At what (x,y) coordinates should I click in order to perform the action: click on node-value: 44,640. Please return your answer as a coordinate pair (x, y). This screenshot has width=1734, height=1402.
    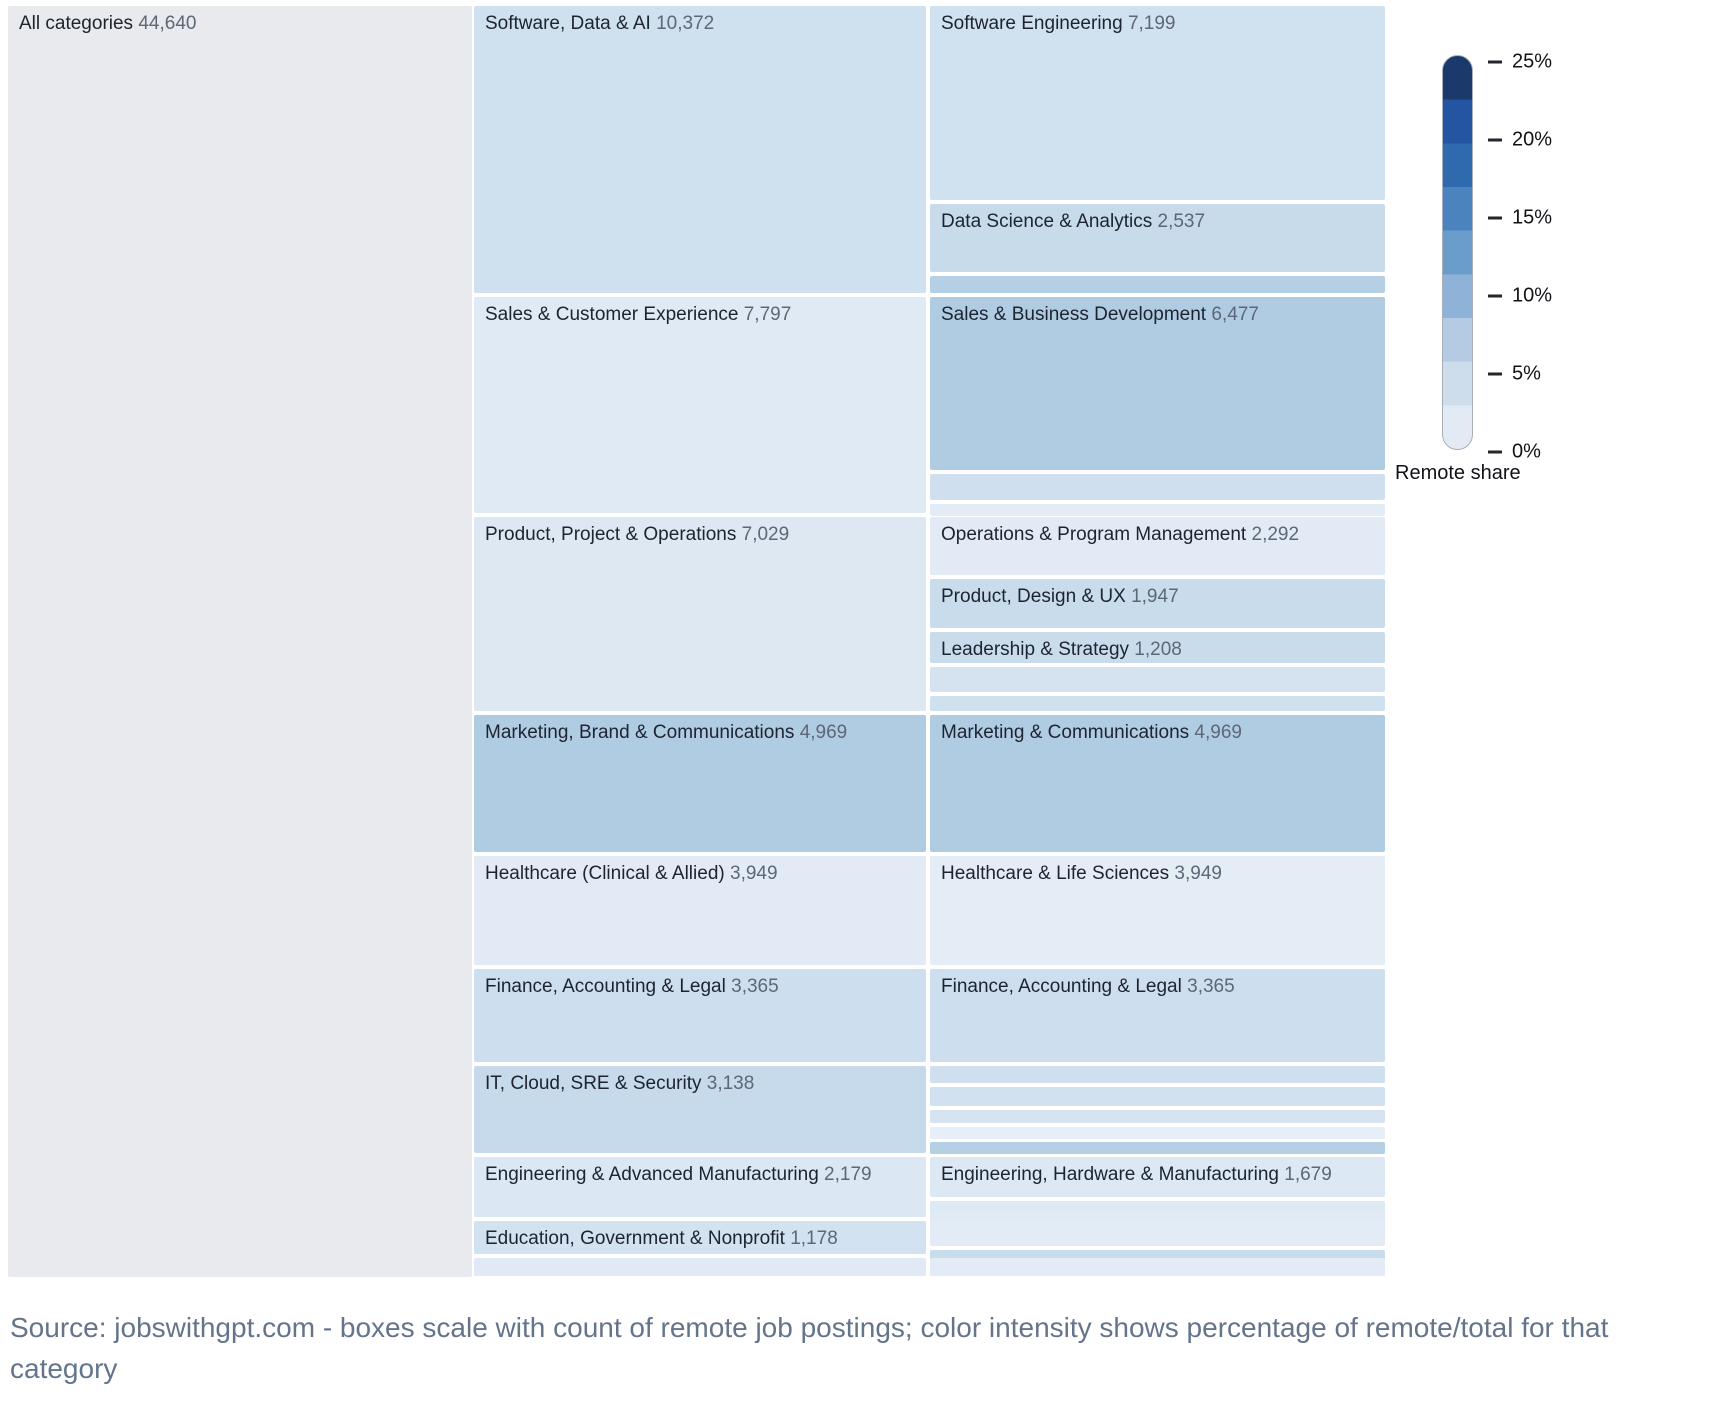
    Looking at the image, I should click on (165, 23).